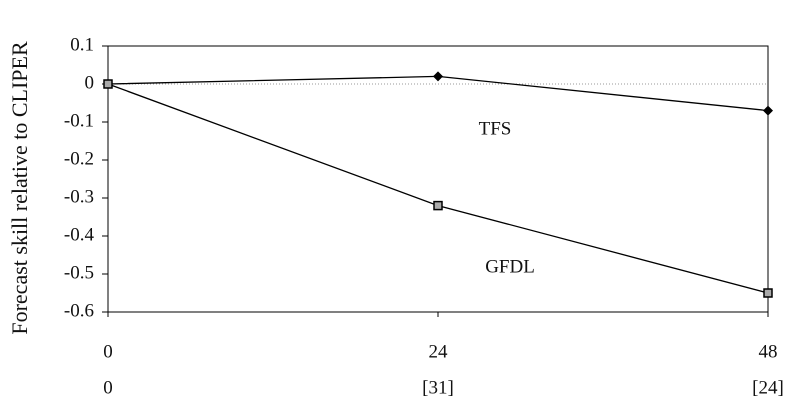 The height and width of the screenshot is (414, 792). What do you see at coordinates (19, 188) in the screenshot?
I see `y-axis-label: Forecast skill relative to CLIPER` at bounding box center [19, 188].